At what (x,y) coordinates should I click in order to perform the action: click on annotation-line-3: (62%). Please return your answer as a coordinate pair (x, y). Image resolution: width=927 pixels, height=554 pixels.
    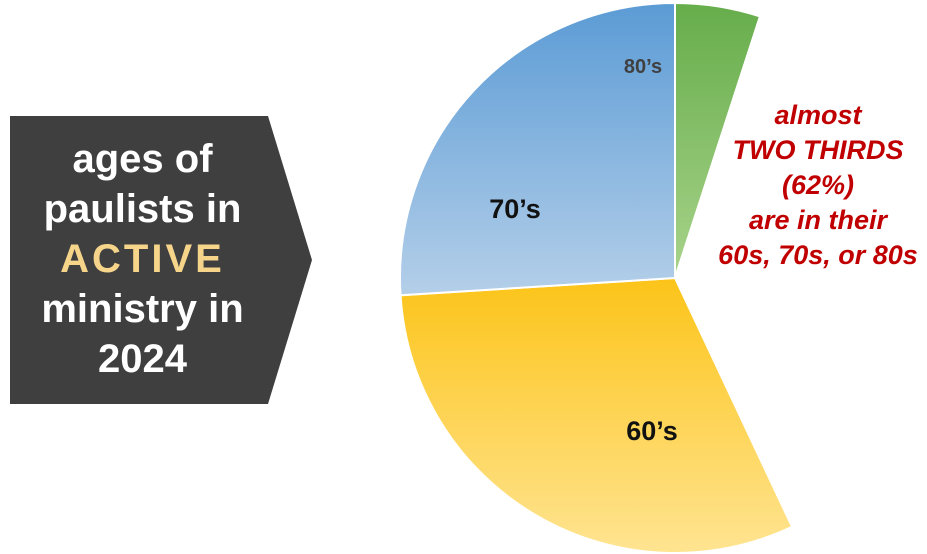
    Looking at the image, I should click on (818, 185).